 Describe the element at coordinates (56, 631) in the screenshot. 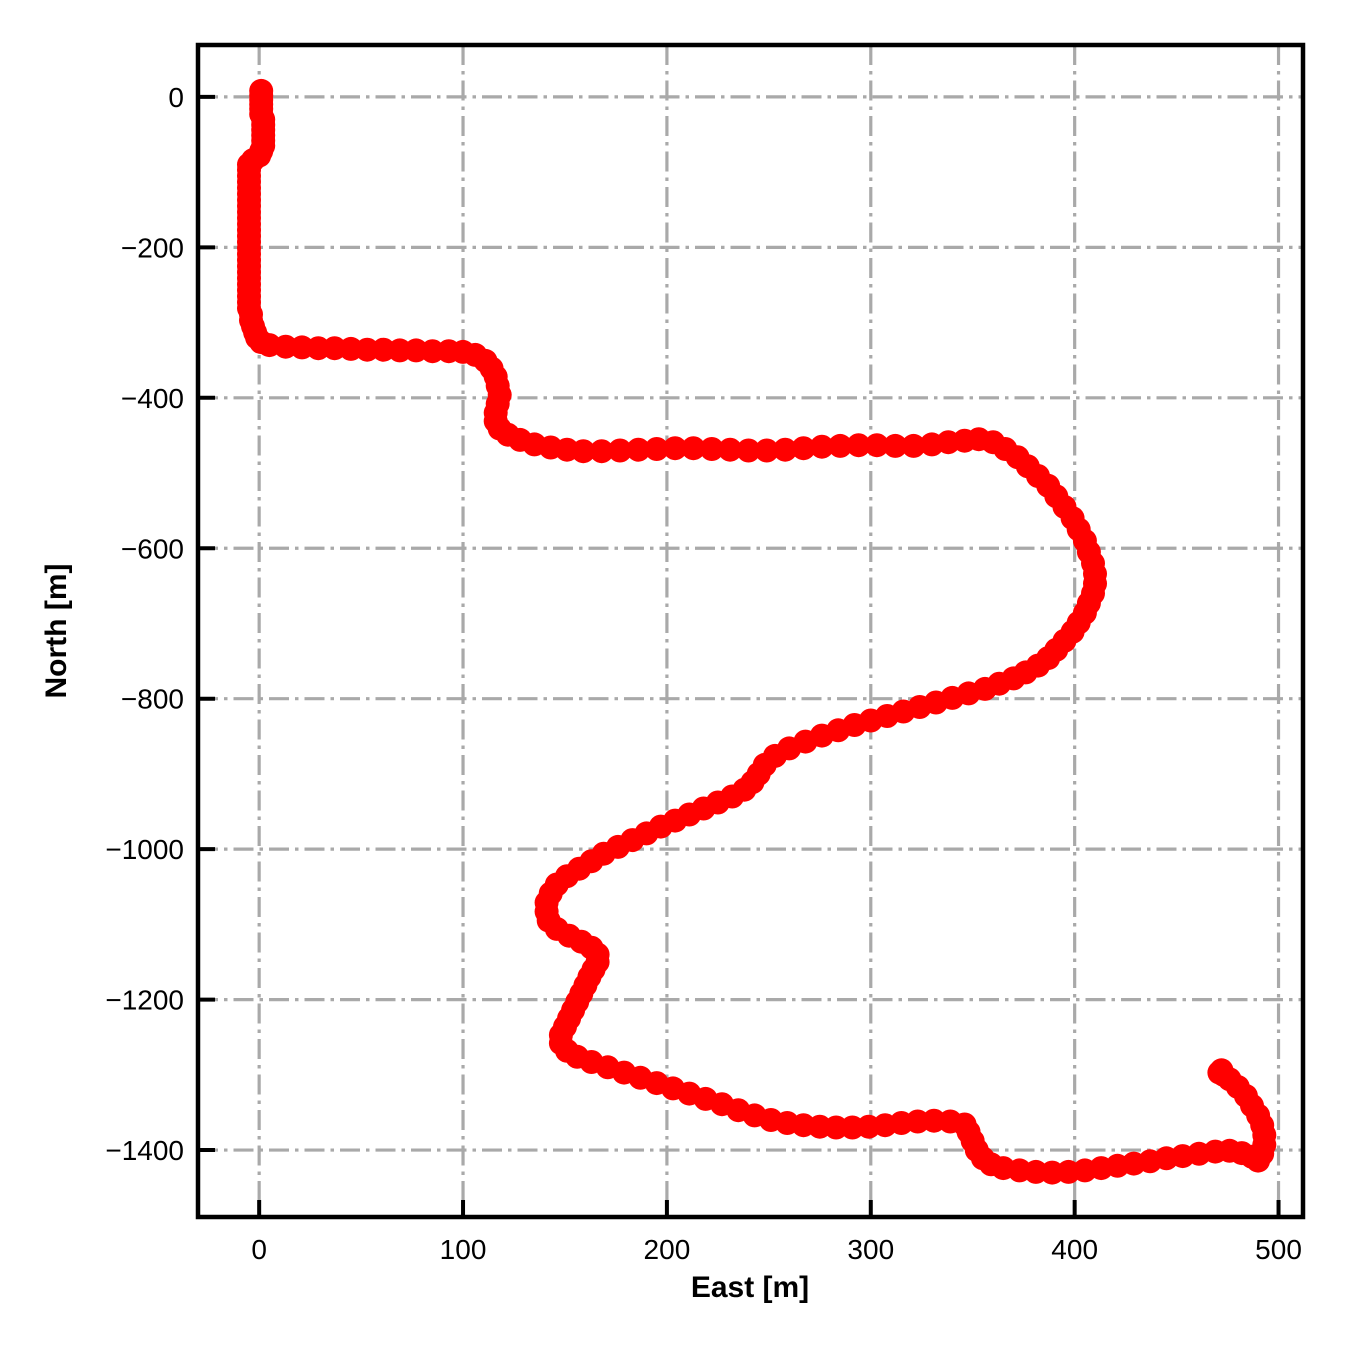

I see `y-axis-label: North [m]` at that location.